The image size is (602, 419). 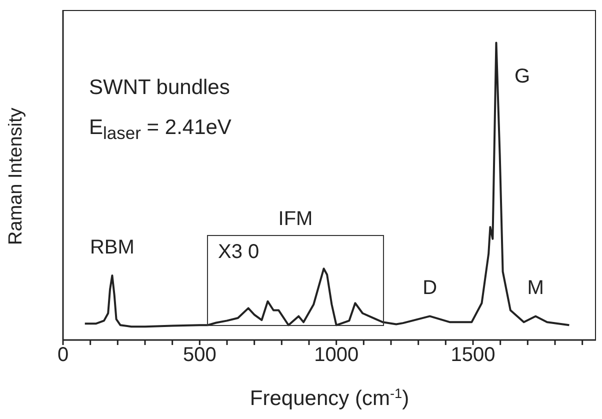 What do you see at coordinates (199, 355) in the screenshot?
I see `x-tick-label: 500` at bounding box center [199, 355].